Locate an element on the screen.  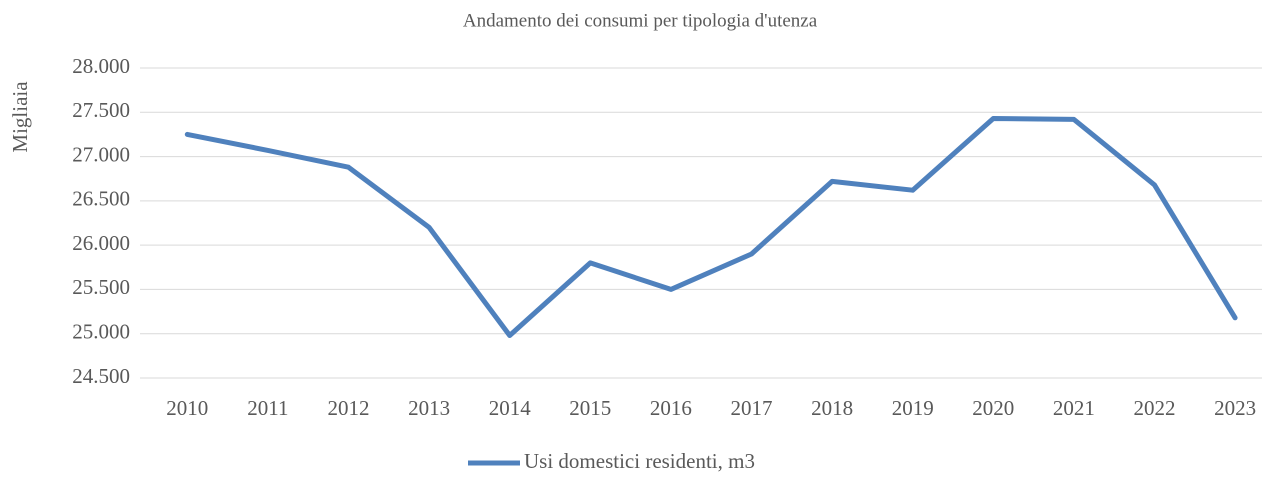
y-tick-label: 25.000 is located at coordinates (101, 332).